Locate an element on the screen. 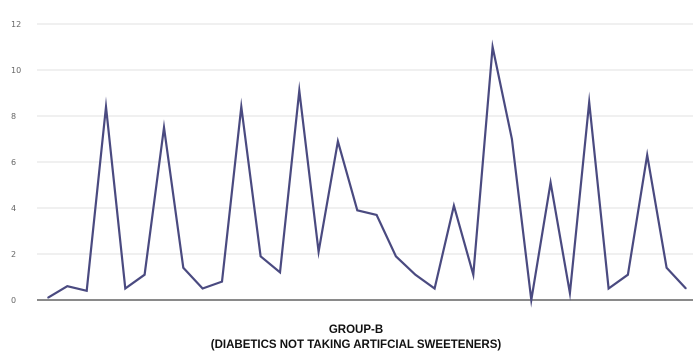 This screenshot has height=362, width=693. y-axis-tick-labels: 0 2 4 6 8 10 12 is located at coordinates (16, 162).